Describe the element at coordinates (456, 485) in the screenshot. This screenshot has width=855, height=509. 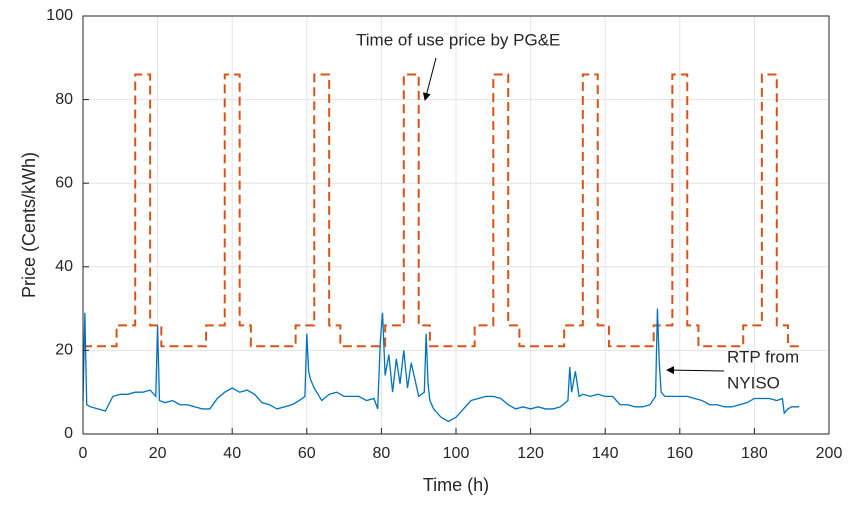
I see `x-axis-label: Time (h)` at that location.